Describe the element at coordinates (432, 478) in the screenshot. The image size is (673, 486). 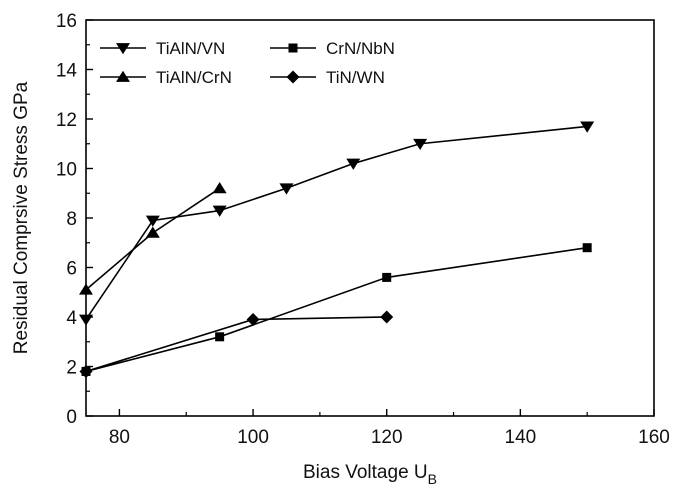
I see `x-axis-title-subscript: B` at that location.